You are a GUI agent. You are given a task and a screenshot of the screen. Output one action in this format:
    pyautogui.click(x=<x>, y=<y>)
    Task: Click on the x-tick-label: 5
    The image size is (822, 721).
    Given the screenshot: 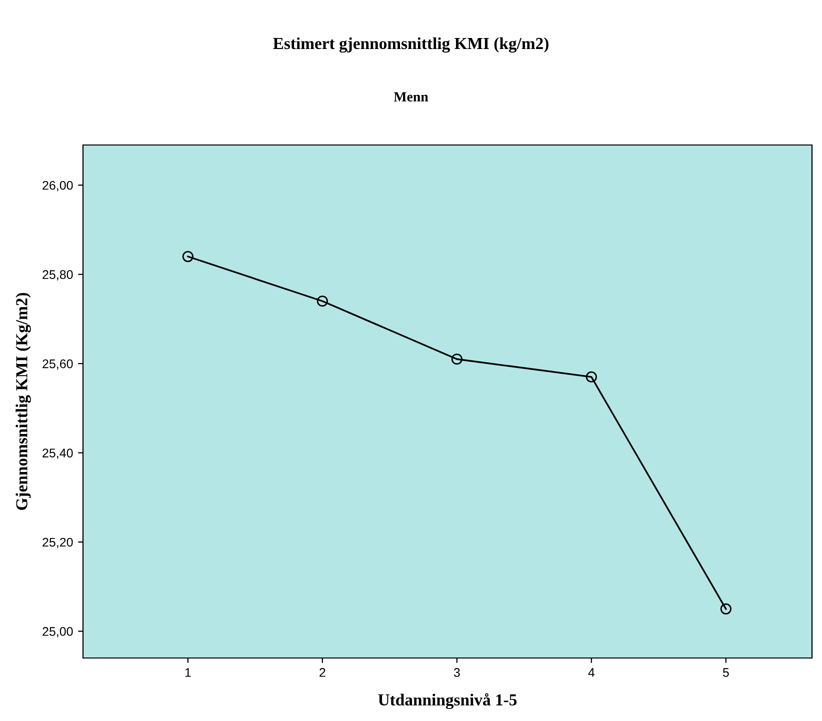 What is the action you would take?
    pyautogui.click(x=725, y=672)
    